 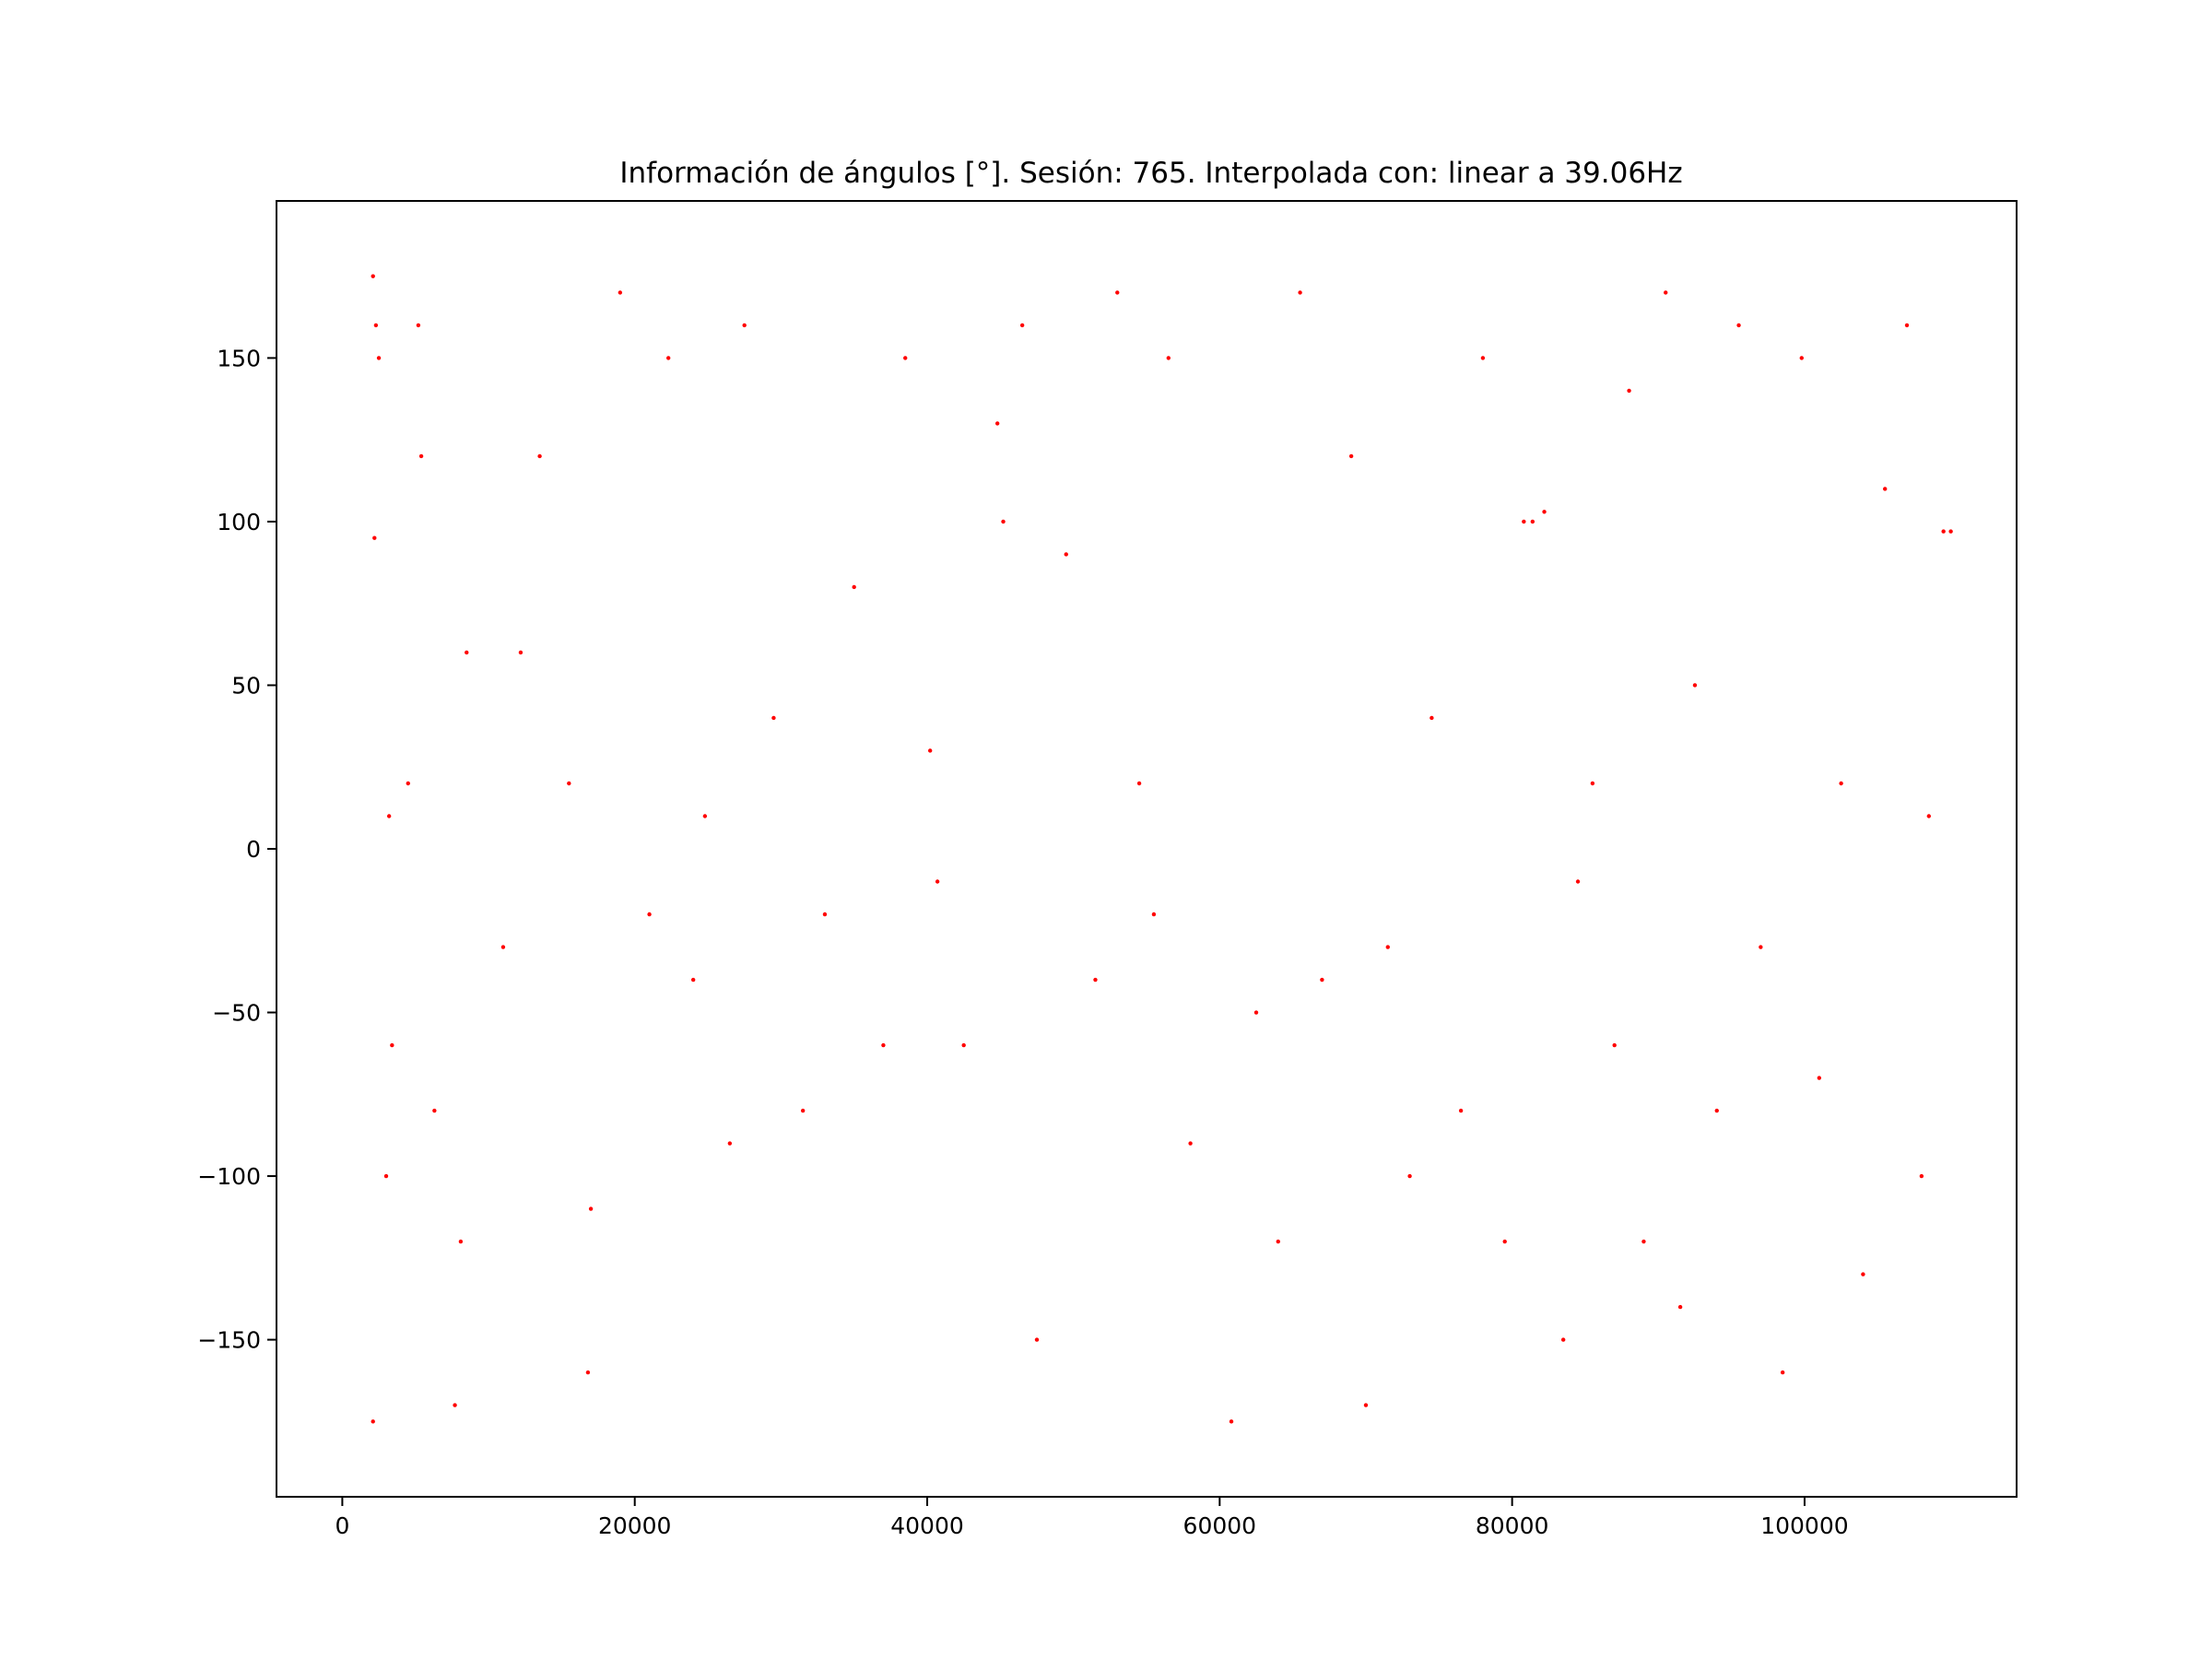 What do you see at coordinates (229, 1176) in the screenshot?
I see `y-tick-label: −100` at bounding box center [229, 1176].